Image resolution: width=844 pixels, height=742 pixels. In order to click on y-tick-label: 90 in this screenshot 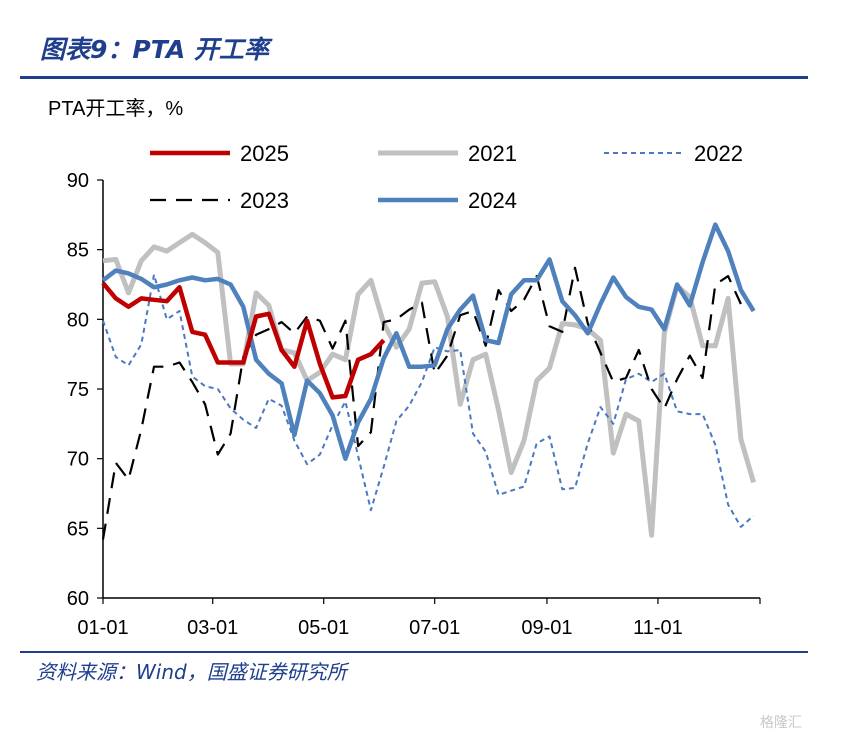, I will do `click(78, 181)`.